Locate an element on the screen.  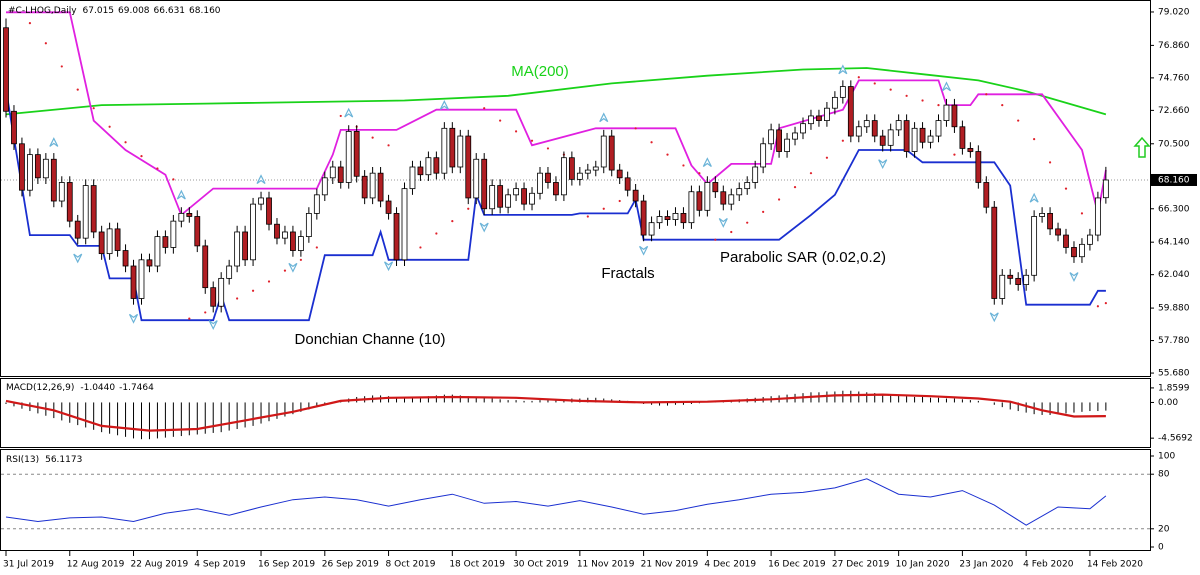
header-title: MACD(12,26,9) is located at coordinates (40, 388).